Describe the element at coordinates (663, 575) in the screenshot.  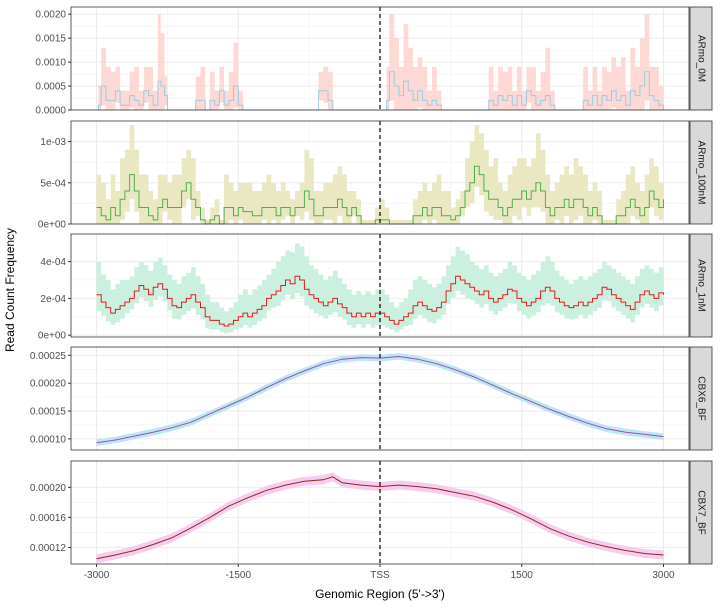
I see `x-tick-label: 3000` at that location.